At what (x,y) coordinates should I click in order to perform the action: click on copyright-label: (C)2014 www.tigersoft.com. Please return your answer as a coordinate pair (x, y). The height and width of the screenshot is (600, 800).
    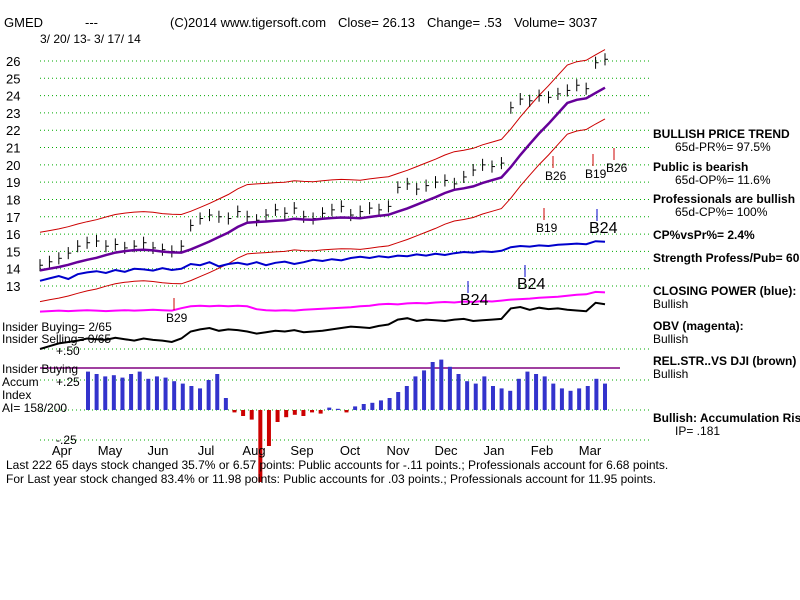
    Looking at the image, I should click on (248, 22).